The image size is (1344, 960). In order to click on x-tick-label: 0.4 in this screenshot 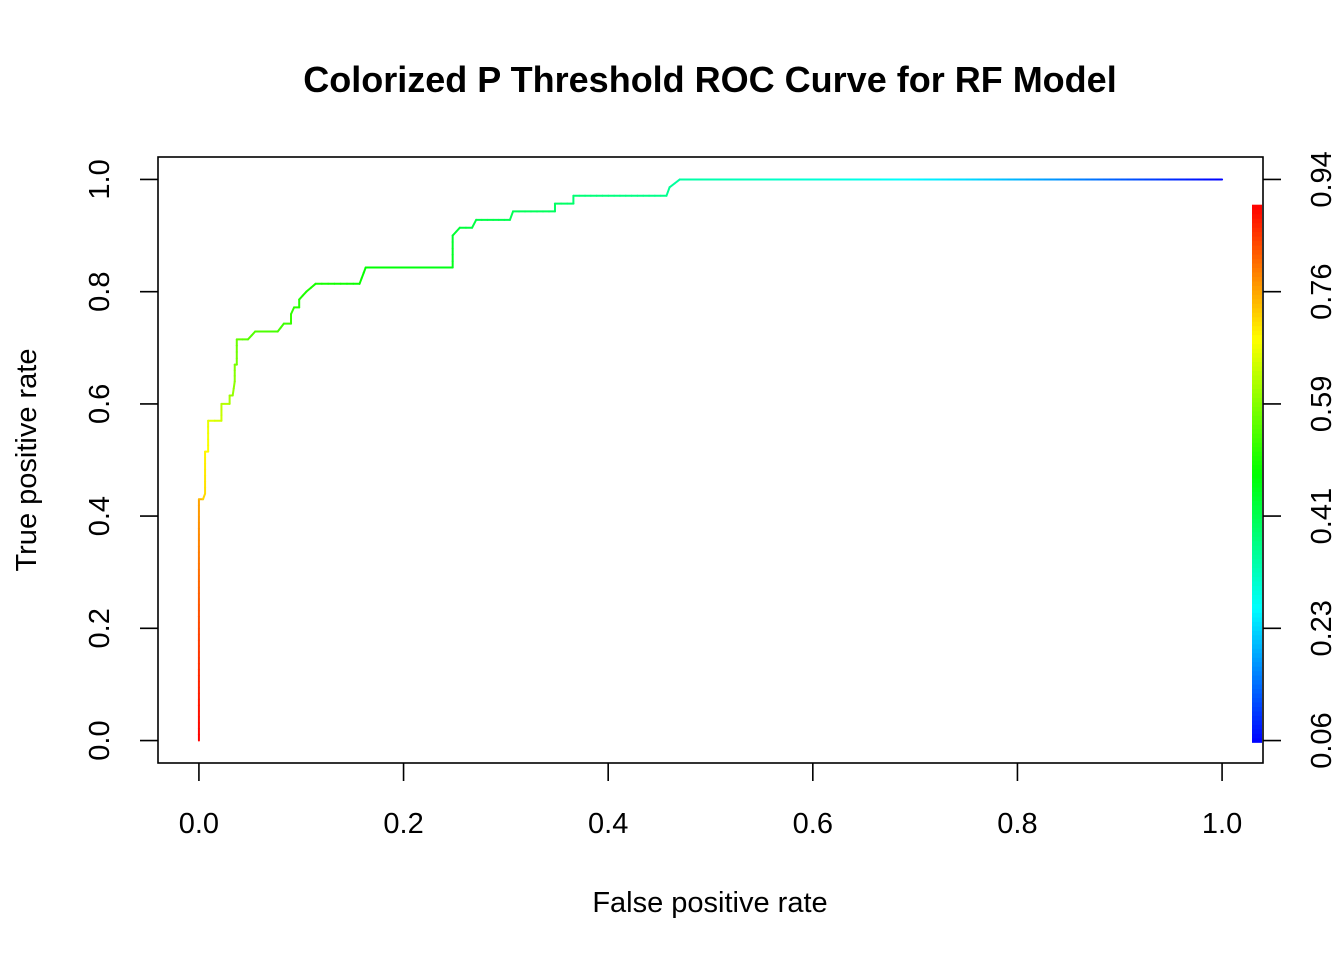, I will do `click(608, 824)`.